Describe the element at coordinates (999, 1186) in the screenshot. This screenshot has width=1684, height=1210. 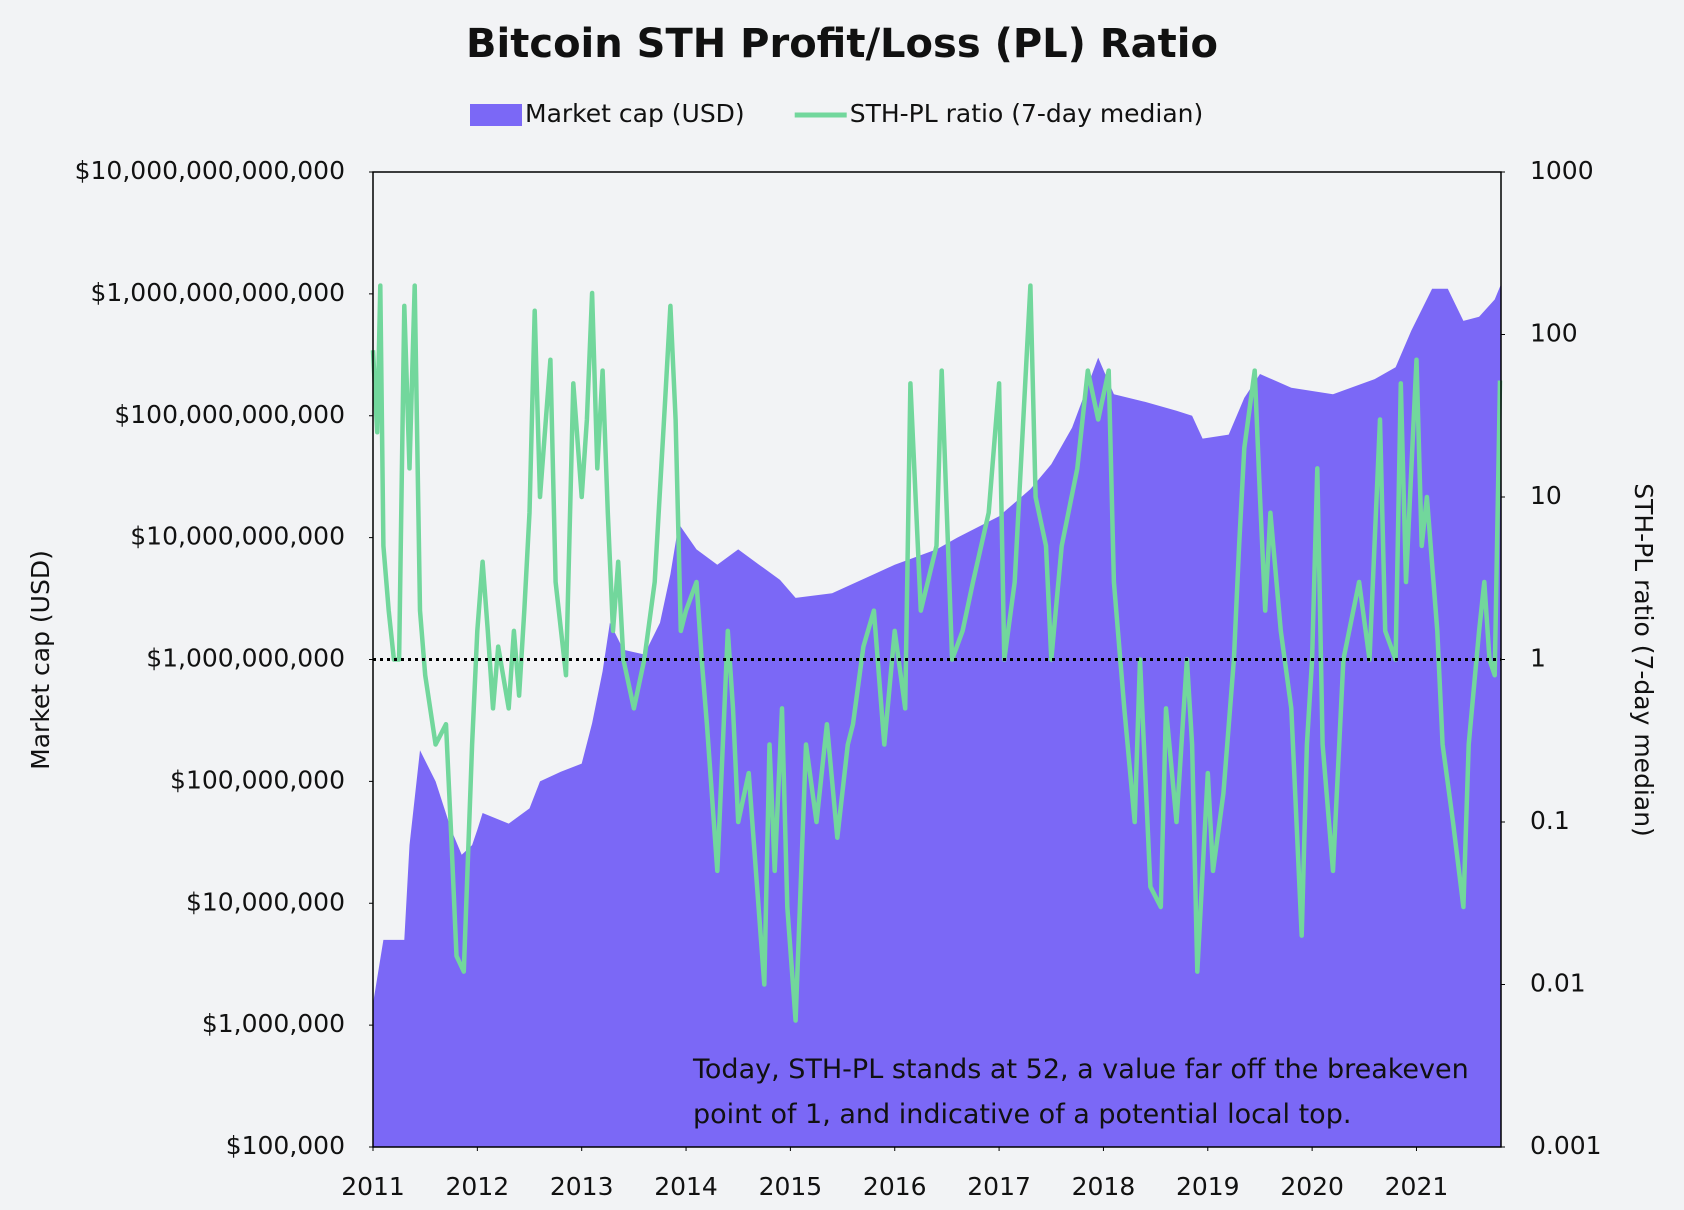
I see `x-tick-label: 2017` at that location.